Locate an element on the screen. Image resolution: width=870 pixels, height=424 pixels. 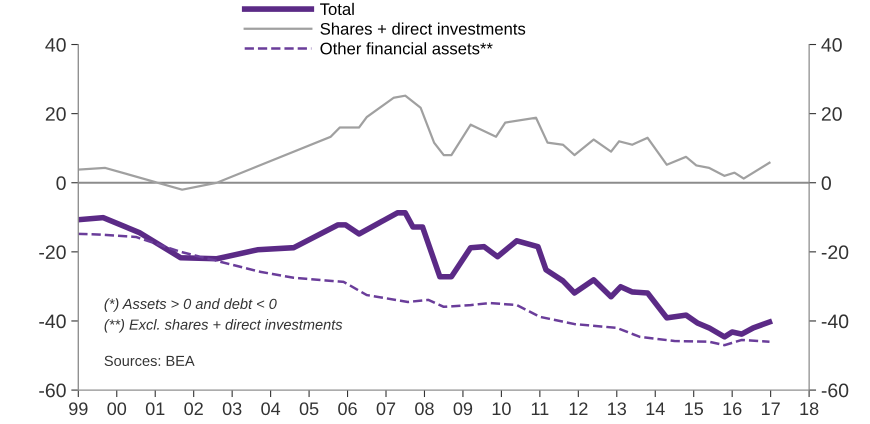
x-tick-label: 03 is located at coordinates (232, 409).